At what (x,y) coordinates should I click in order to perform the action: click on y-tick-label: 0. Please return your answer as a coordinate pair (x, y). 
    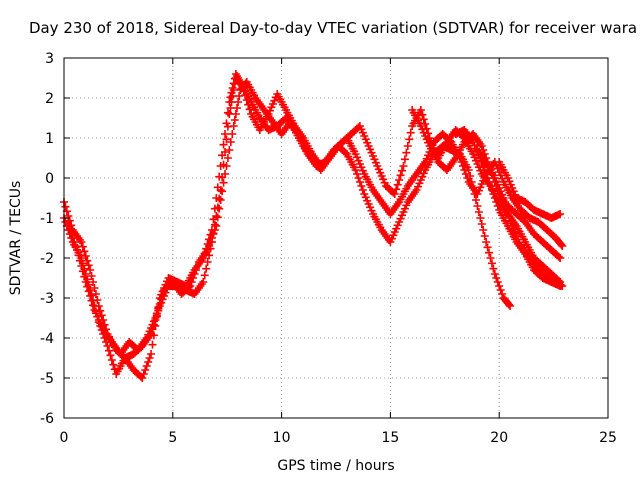
    Looking at the image, I should click on (49, 179).